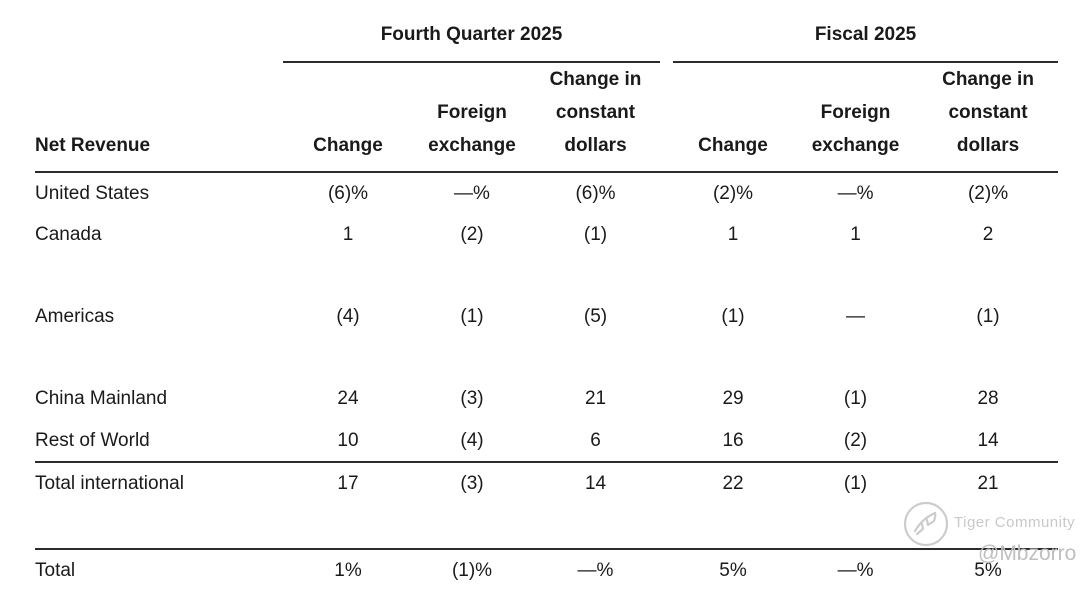 The image size is (1080, 591). Describe the element at coordinates (733, 117) in the screenshot. I see `column-header-fy-change: Change` at that location.